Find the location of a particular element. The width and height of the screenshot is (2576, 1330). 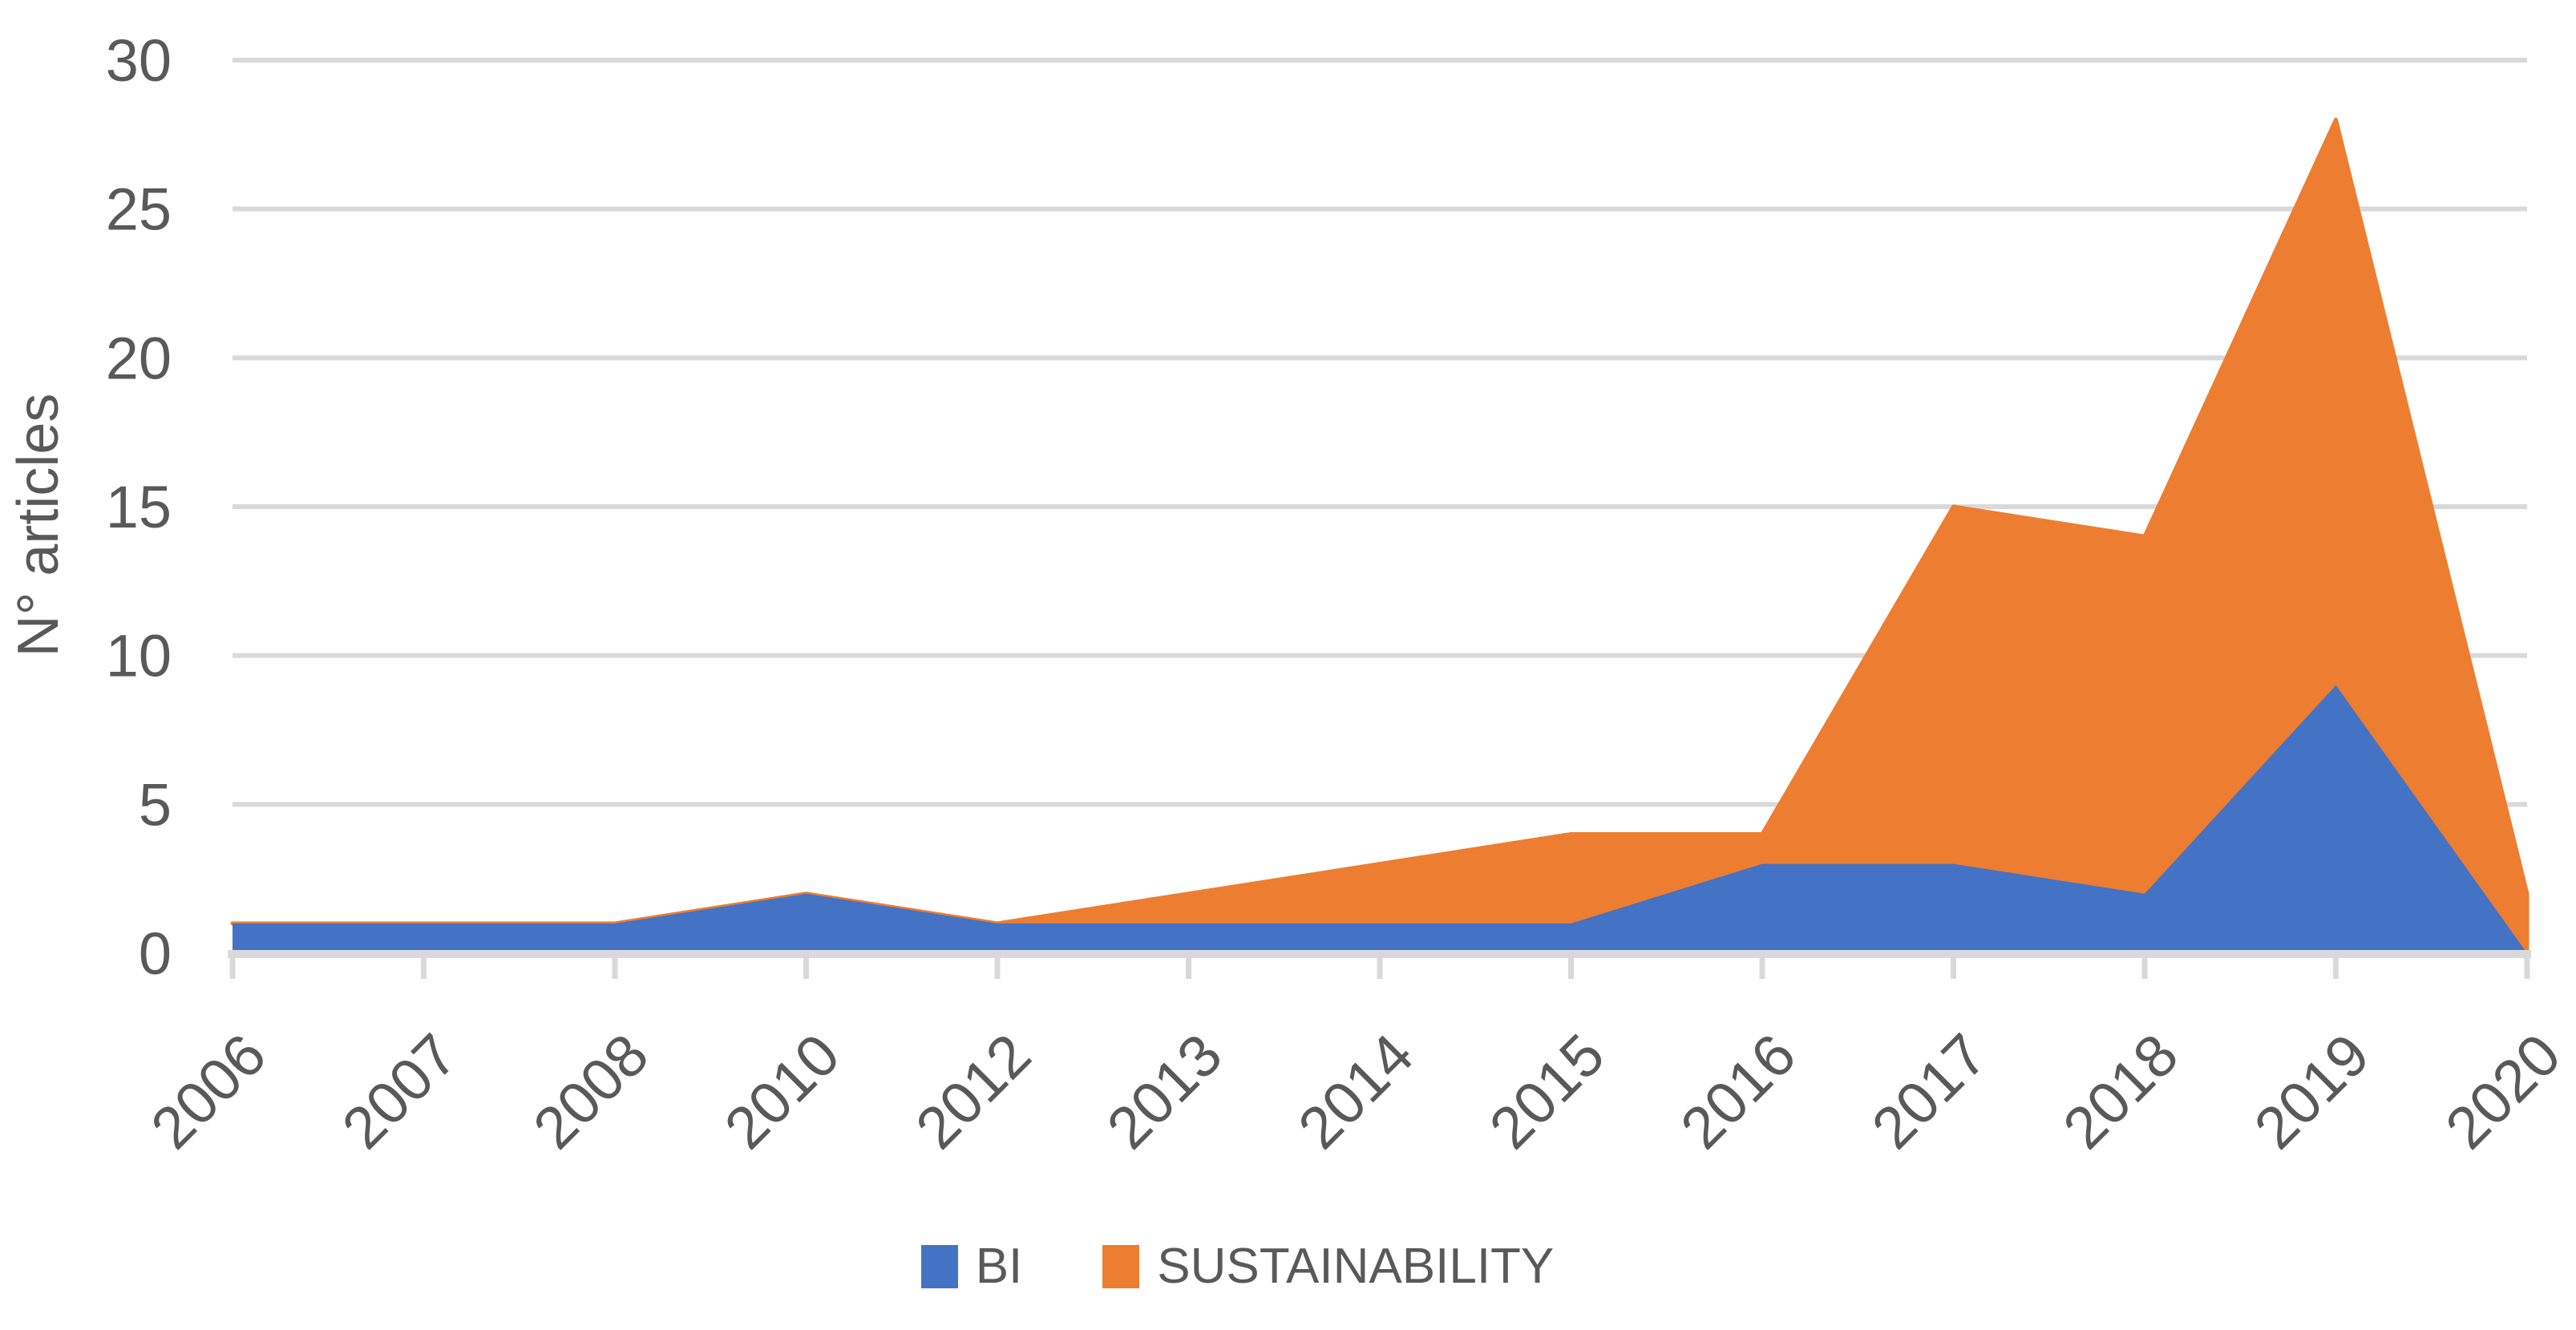

x-tick-label: 2008 is located at coordinates (590, 1092).